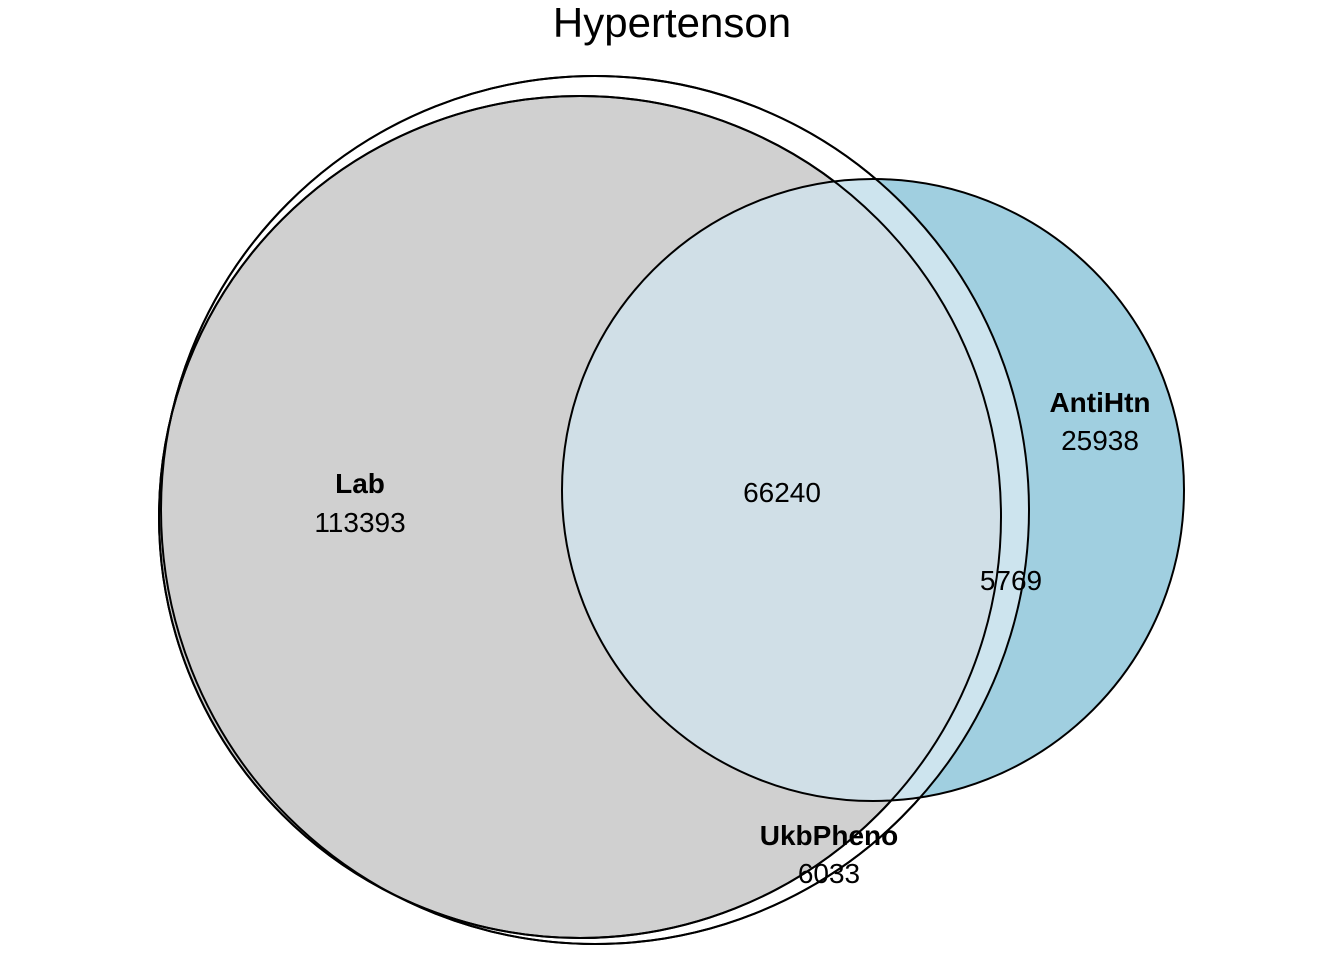 The image size is (1344, 960). Describe the element at coordinates (1011, 580) in the screenshot. I see `count-ukbpheno-antihtn: 5769` at that location.